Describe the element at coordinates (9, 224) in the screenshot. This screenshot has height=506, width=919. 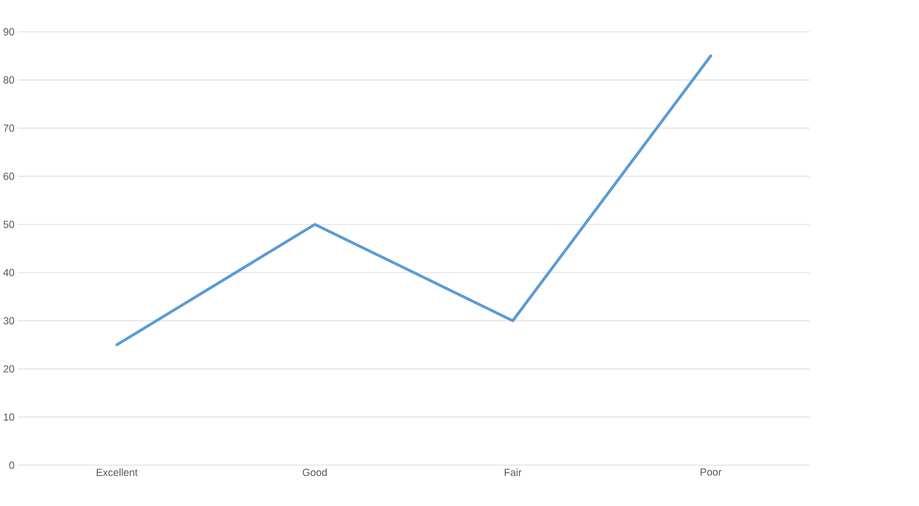
I see `y-tick-label: 50` at that location.